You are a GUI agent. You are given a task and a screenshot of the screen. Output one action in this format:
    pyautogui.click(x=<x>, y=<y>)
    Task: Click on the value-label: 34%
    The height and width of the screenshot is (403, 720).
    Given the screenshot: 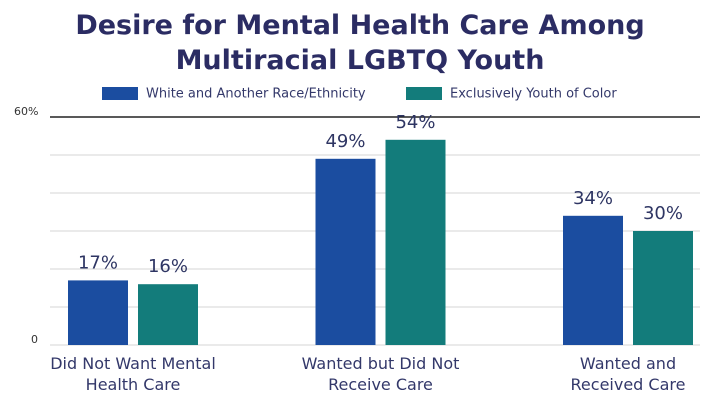 What is the action you would take?
    pyautogui.click(x=593, y=198)
    